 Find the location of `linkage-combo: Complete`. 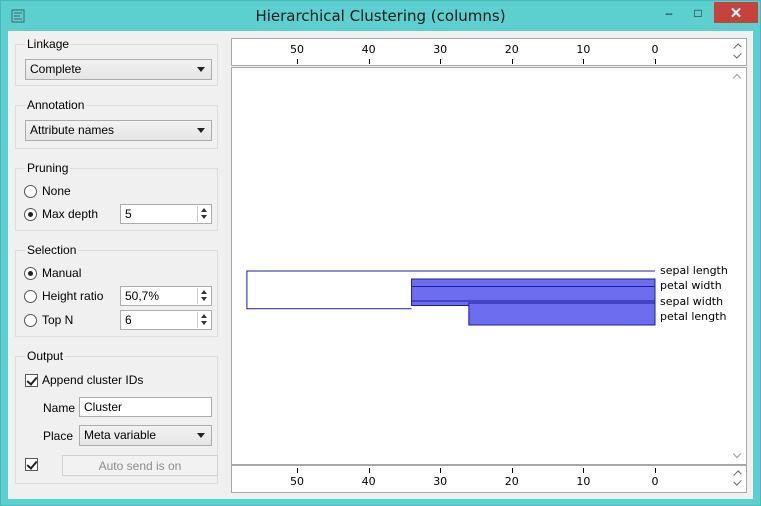

linkage-combo: Complete is located at coordinates (118, 69).